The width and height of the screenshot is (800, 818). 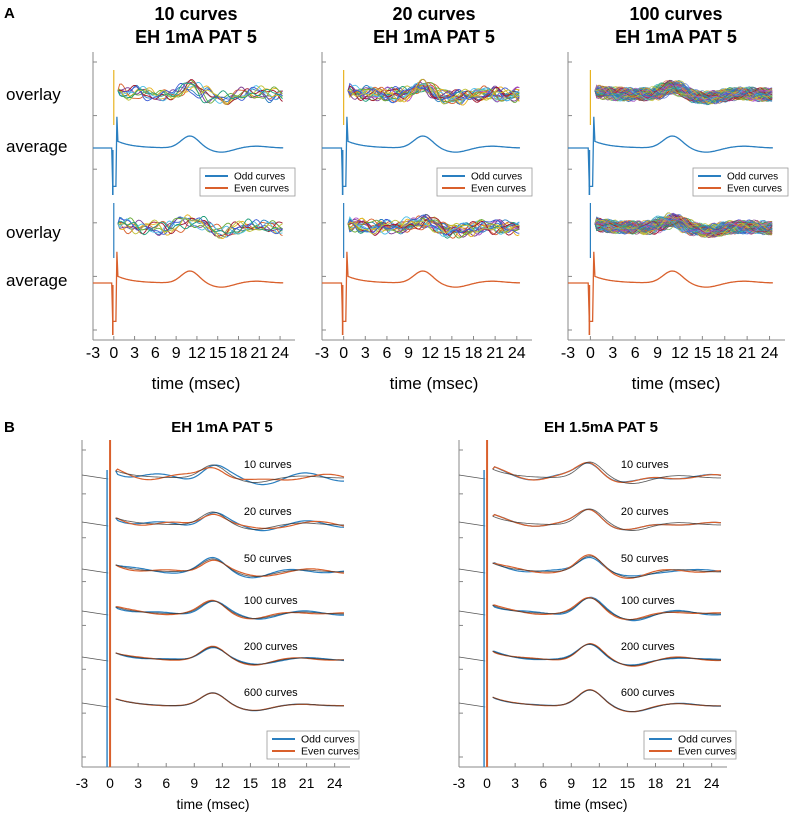 What do you see at coordinates (648, 693) in the screenshot?
I see `b2-trace-label: 600 curves` at bounding box center [648, 693].